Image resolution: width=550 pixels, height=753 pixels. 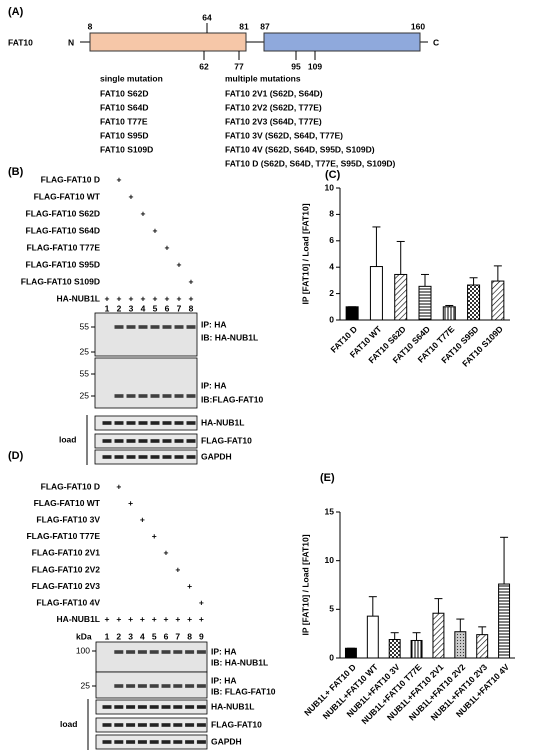 What do you see at coordinates (310, 163) in the screenshot?
I see `mutation: FAT10 D (S62D, S64D, T77E, S95D, S109D)` at bounding box center [310, 163].